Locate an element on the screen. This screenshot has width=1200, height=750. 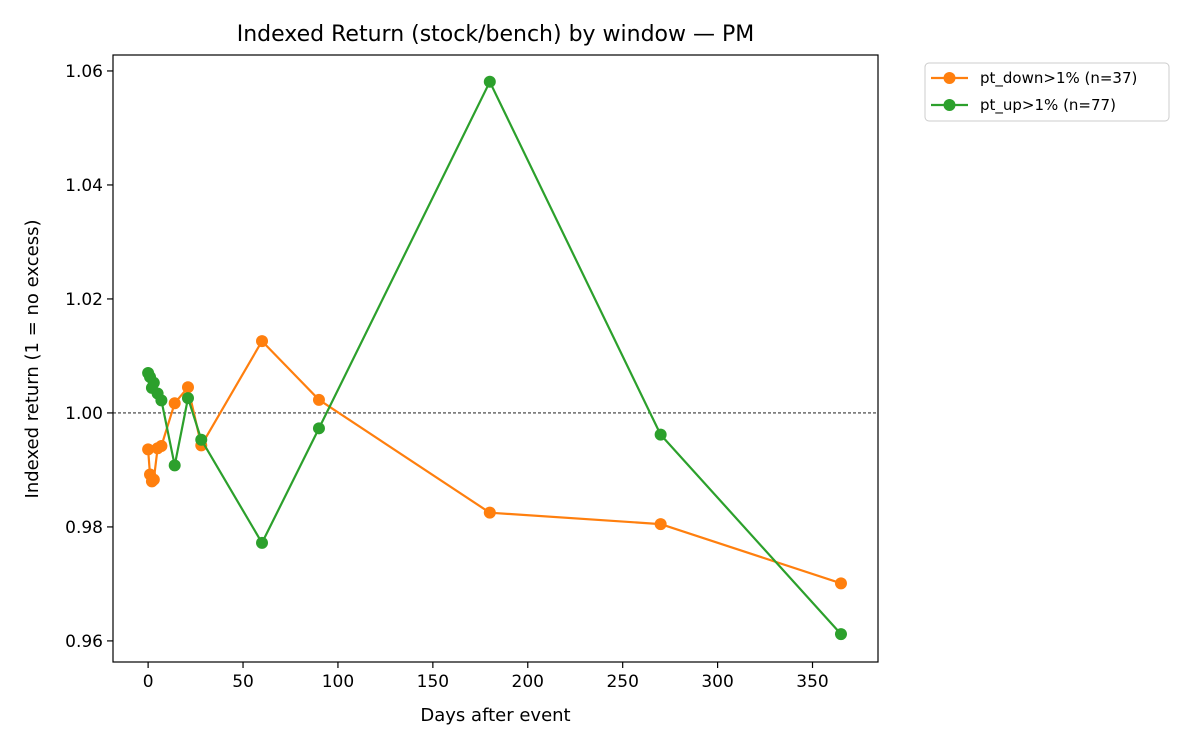
x-tick-label: 200 is located at coordinates (528, 682).